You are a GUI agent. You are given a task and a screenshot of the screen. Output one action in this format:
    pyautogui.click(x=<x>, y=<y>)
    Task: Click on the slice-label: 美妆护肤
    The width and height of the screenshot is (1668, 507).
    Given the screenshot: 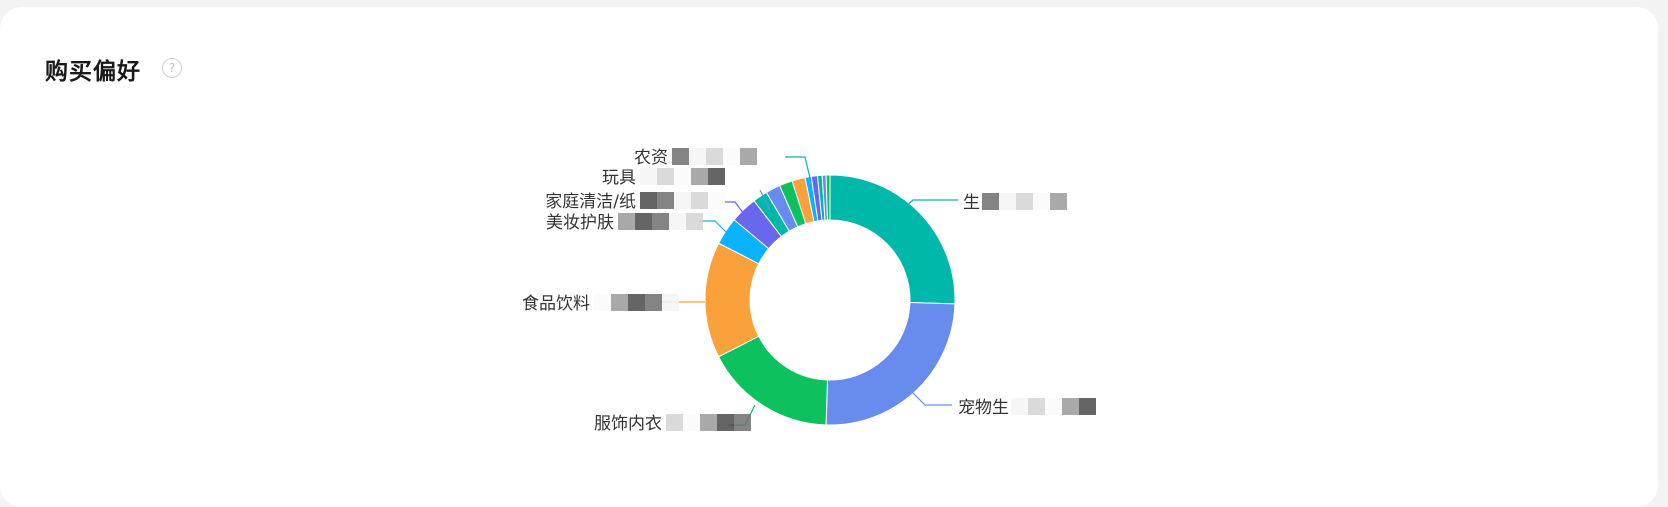 What is the action you would take?
    pyautogui.click(x=580, y=223)
    